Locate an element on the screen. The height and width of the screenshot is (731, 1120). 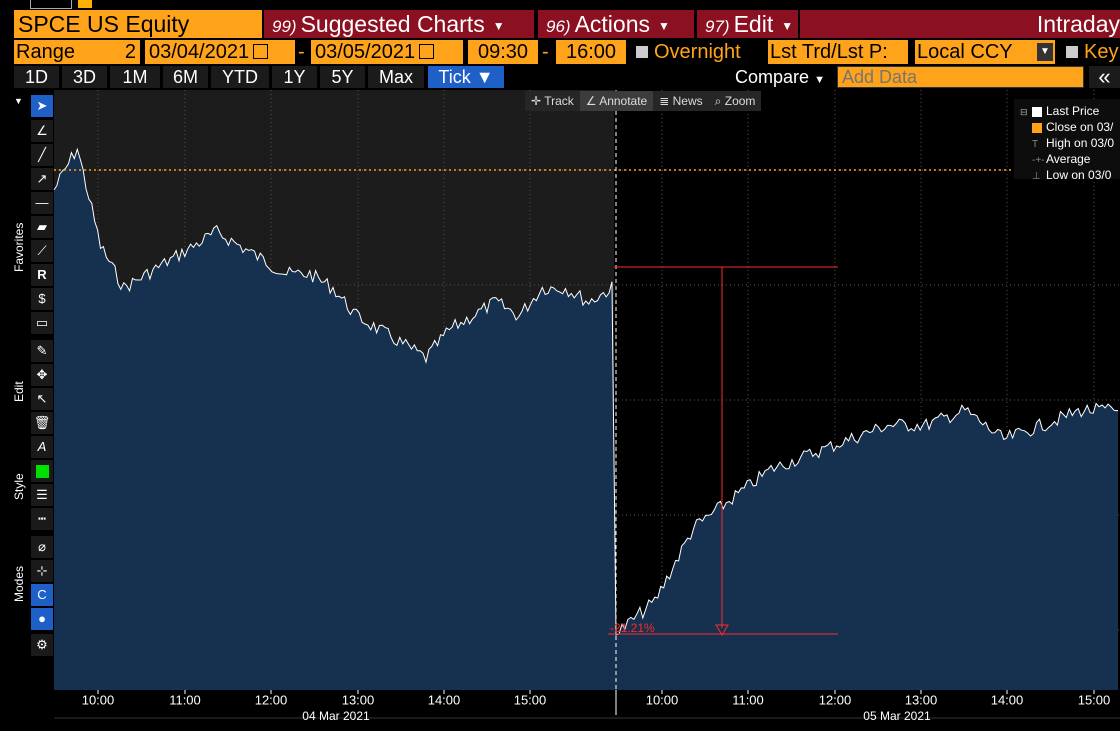
legend-last-price: Last Price is located at coordinates (1065, 111).